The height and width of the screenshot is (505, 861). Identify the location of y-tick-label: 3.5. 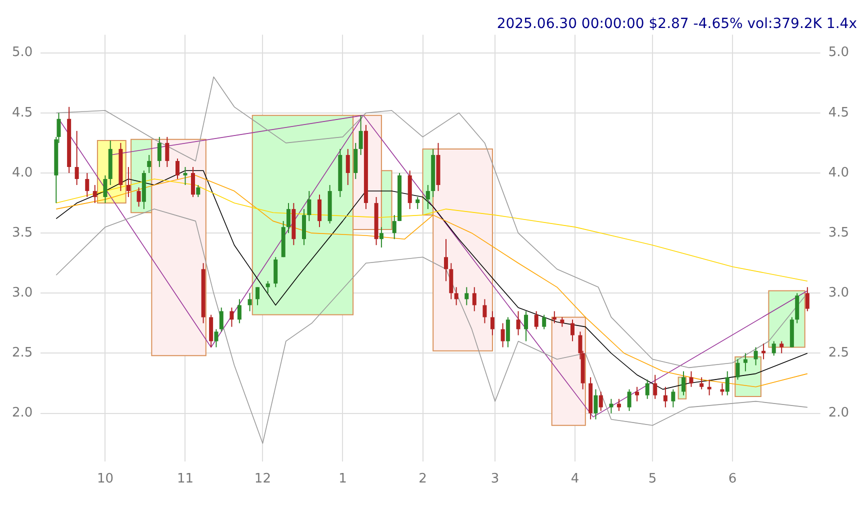
(22, 232).